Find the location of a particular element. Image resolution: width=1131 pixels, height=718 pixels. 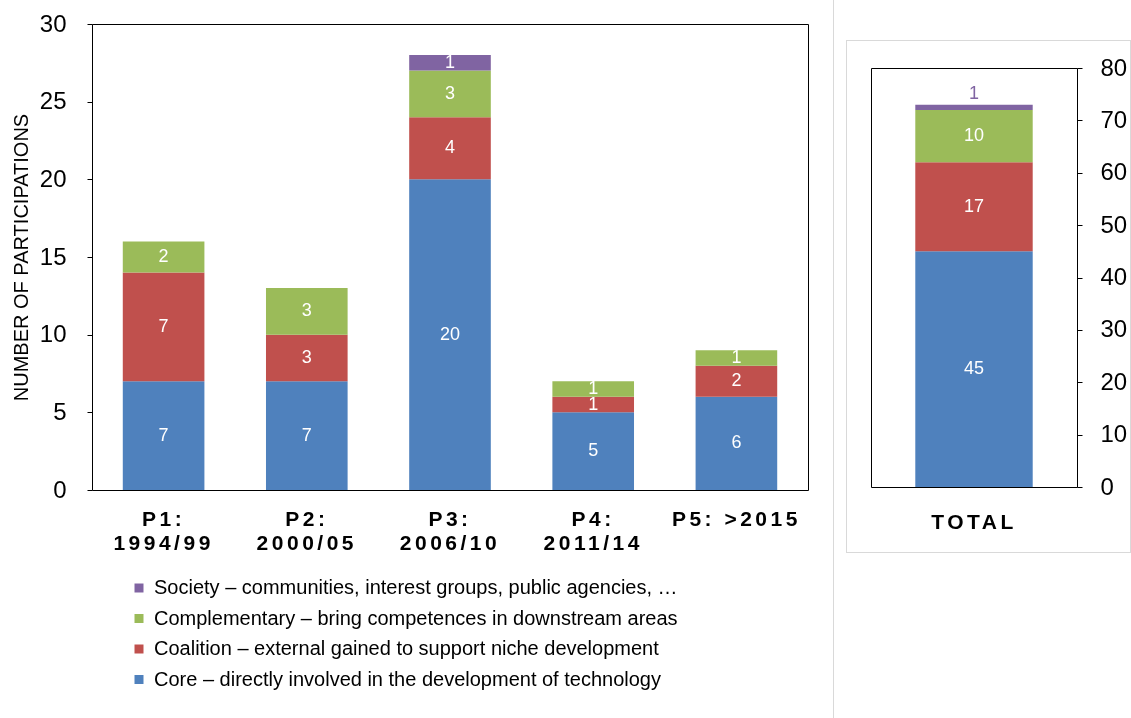

y2-tick-label: 0 is located at coordinates (1107, 486).